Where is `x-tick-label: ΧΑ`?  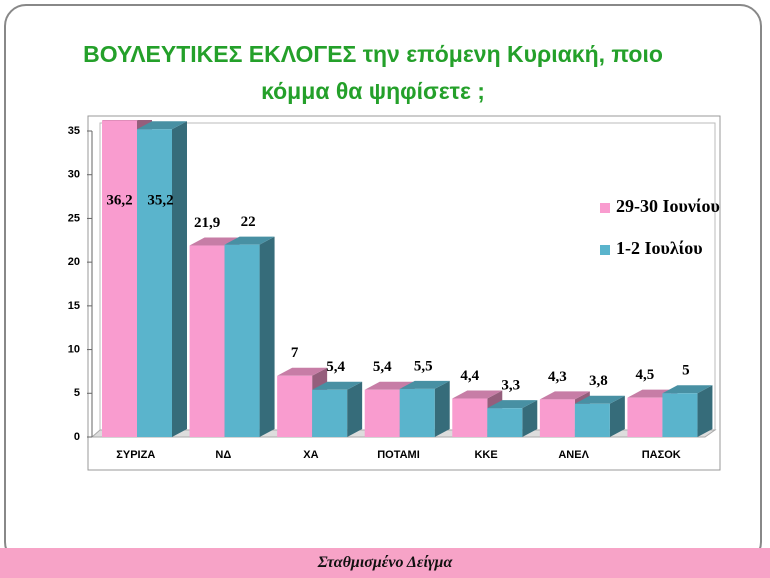 x-tick-label: ΧΑ is located at coordinates (310, 455).